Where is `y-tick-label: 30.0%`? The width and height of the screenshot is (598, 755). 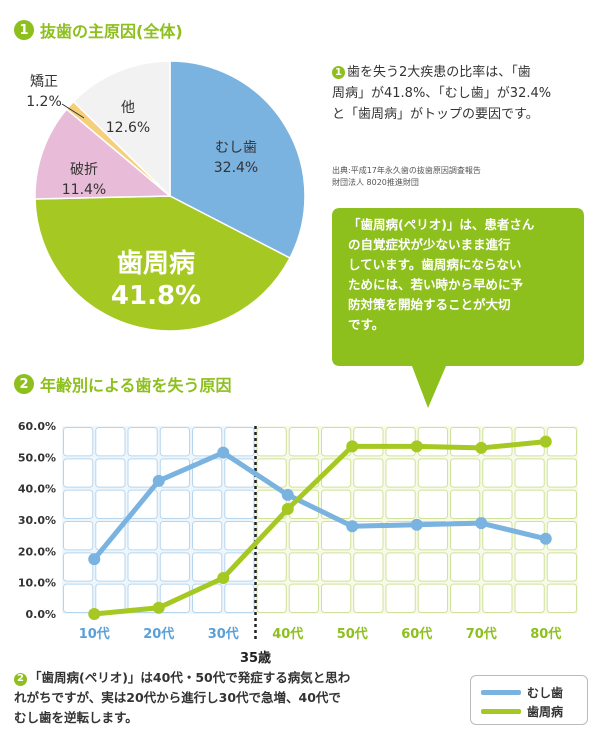
y-tick-label: 30.0% is located at coordinates (37, 520).